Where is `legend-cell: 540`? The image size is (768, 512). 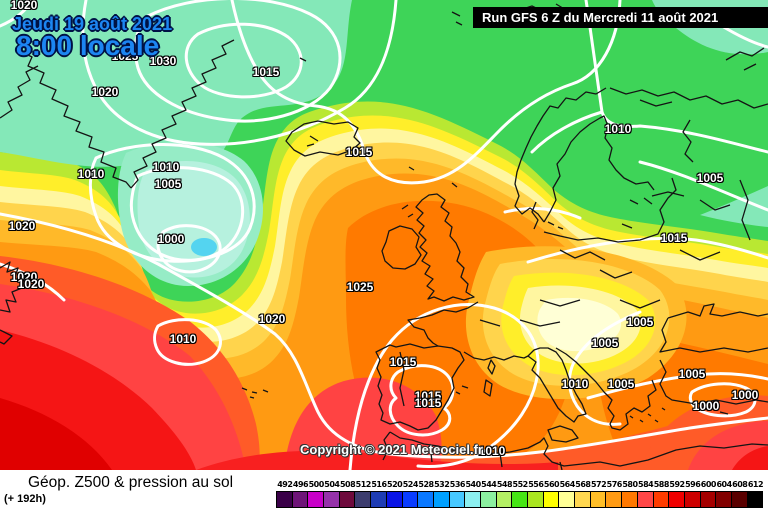
legend-cell: 540 is located at coordinates (472, 494).